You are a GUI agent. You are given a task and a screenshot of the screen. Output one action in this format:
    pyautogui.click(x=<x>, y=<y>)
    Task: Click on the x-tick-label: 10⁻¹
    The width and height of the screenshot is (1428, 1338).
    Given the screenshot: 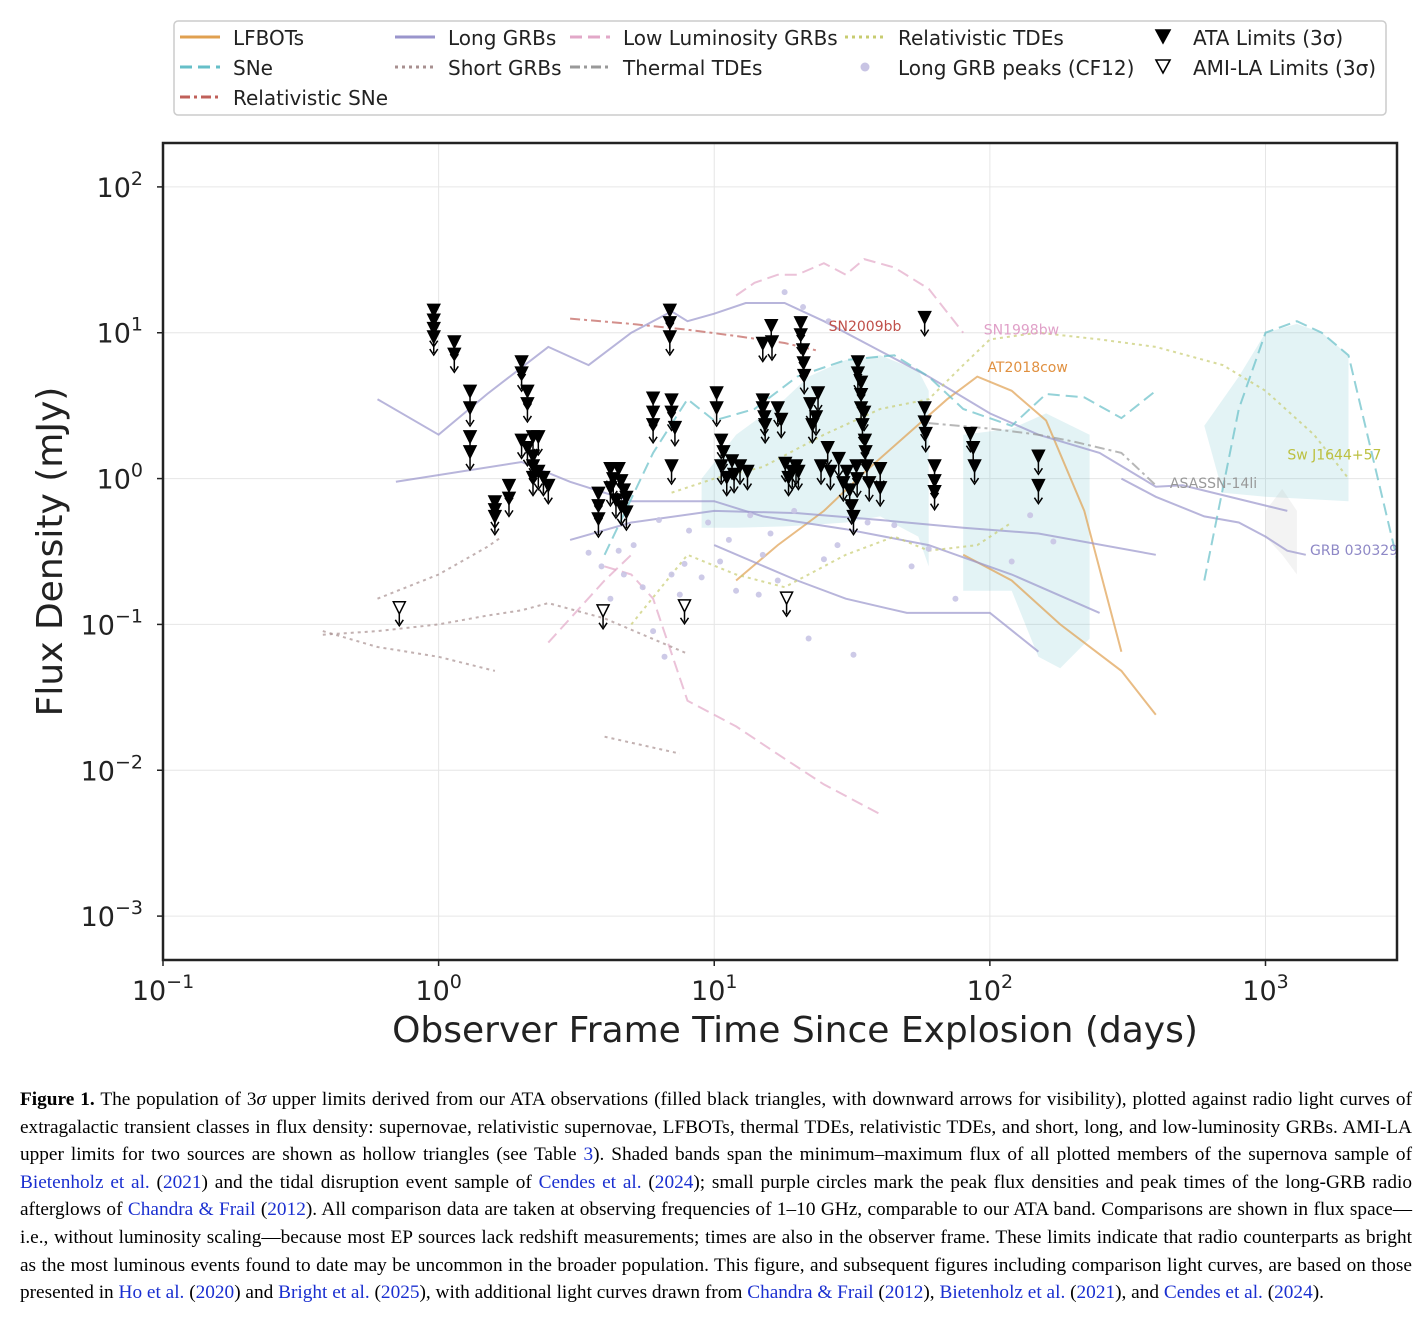 What is the action you would take?
    pyautogui.click(x=163, y=989)
    